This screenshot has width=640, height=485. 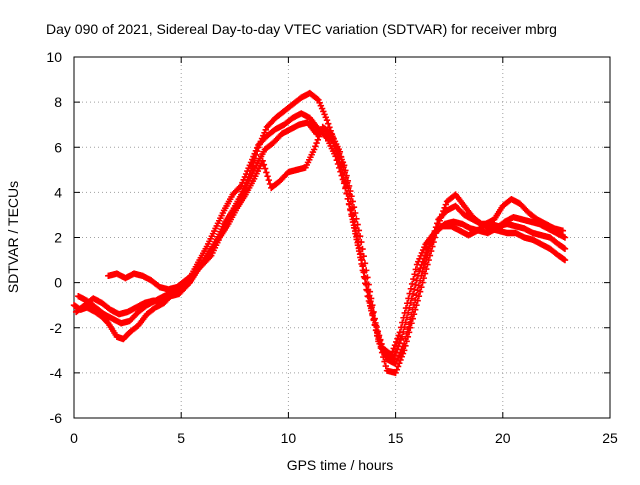 I want to click on y-tick-label: -2, so click(x=56, y=328).